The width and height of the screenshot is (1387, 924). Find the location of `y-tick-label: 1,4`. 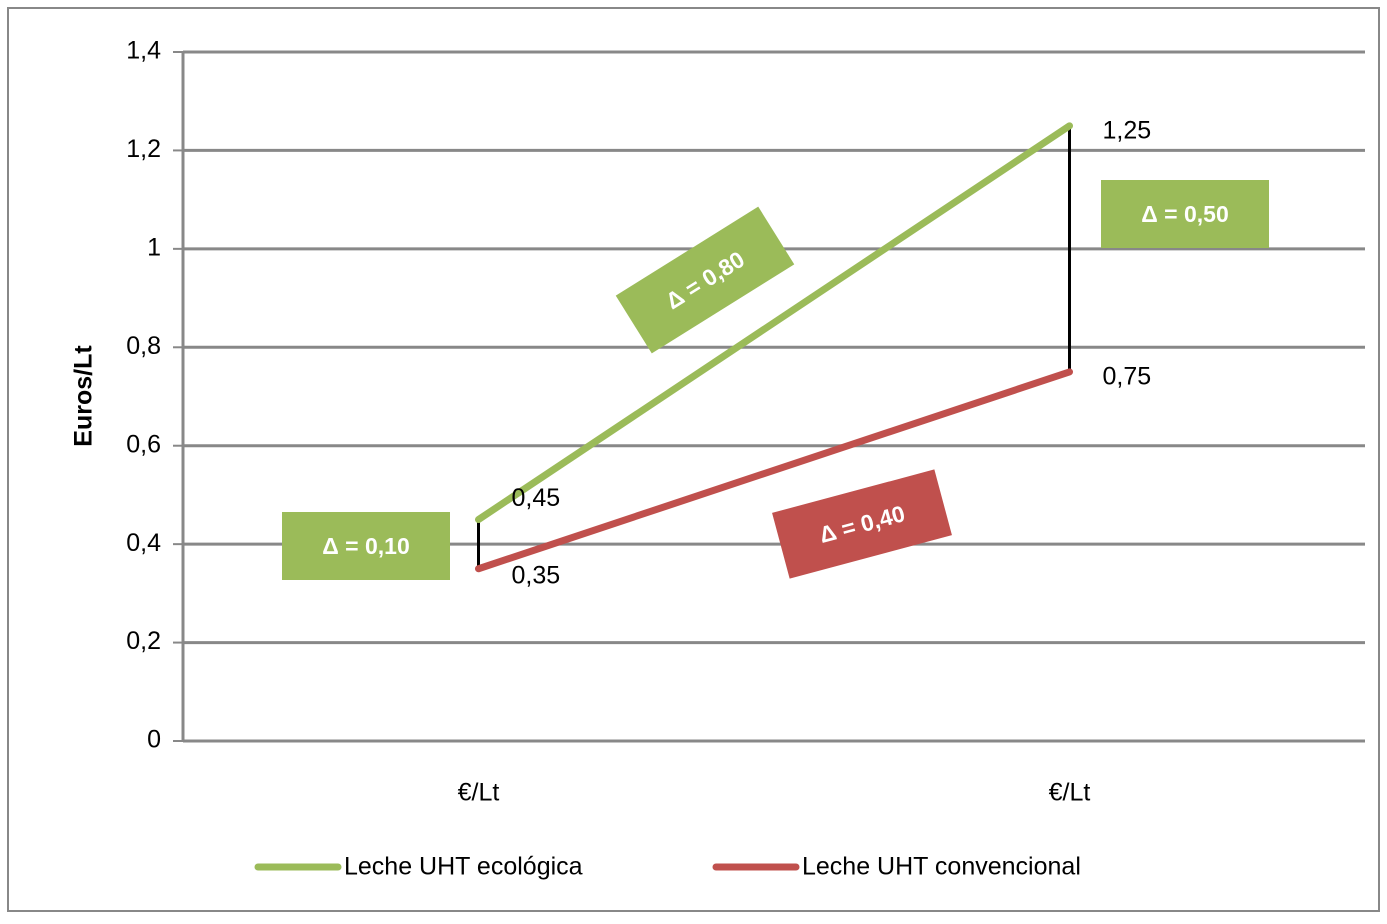

y-tick-label: 1,4 is located at coordinates (143, 51).